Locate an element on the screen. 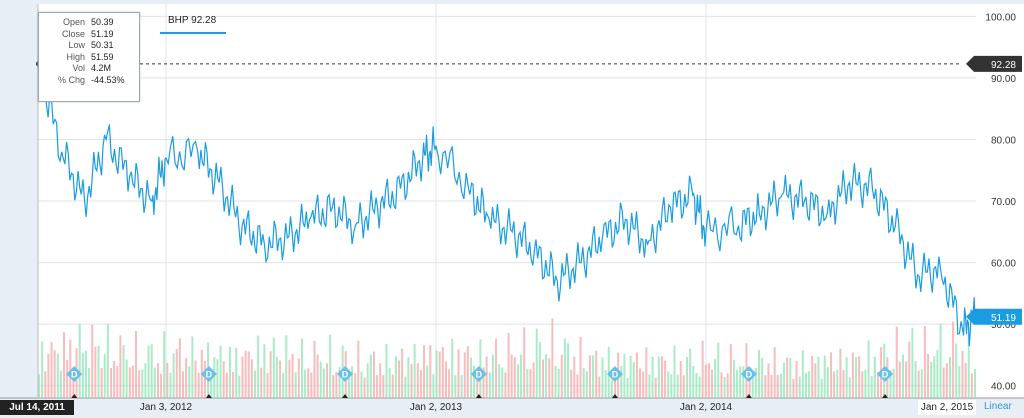 The height and width of the screenshot is (418, 1024). y-tick-label: 100.00 is located at coordinates (1000, 17).